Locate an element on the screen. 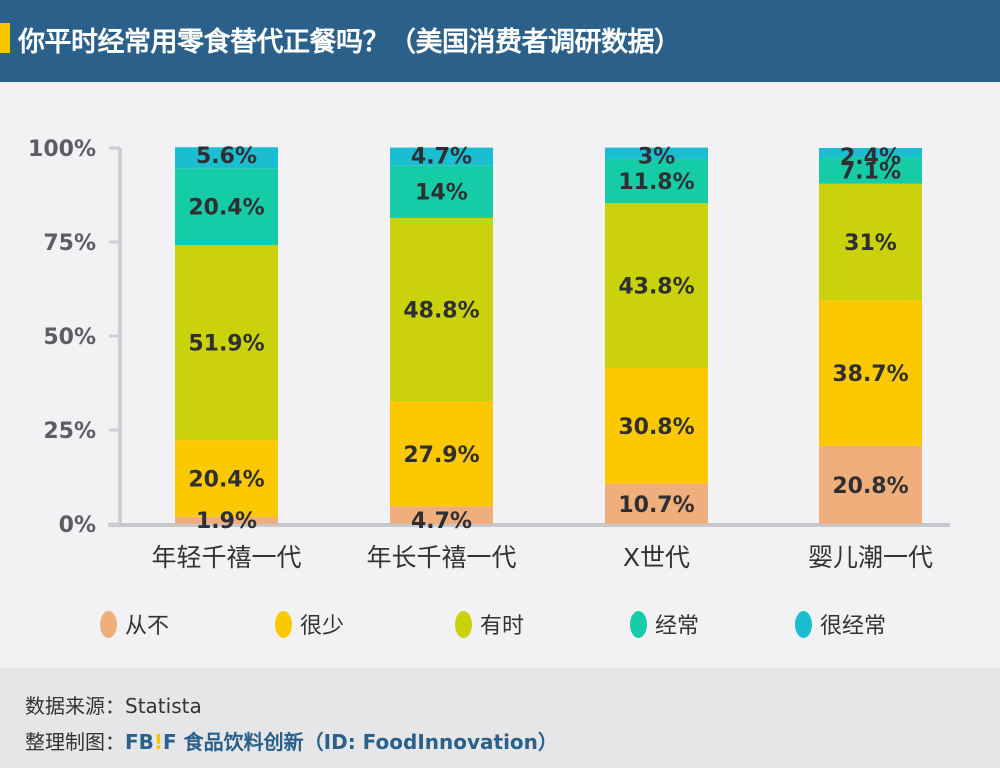 This screenshot has width=1000, height=768. legend-label: 很经常 is located at coordinates (853, 626).